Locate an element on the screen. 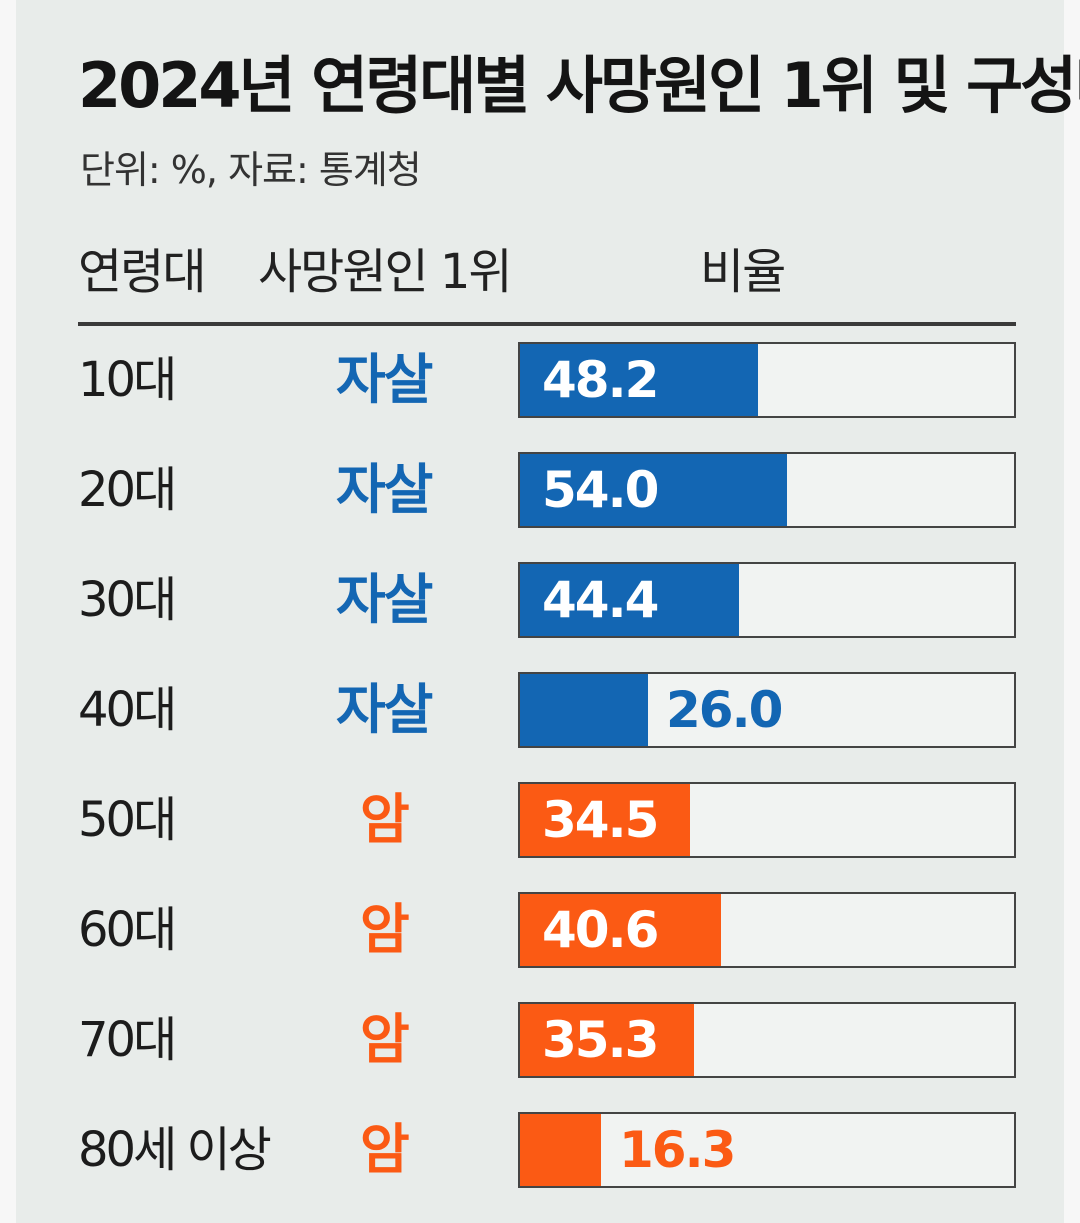  bar-value-label: 40.6 is located at coordinates (600, 930).